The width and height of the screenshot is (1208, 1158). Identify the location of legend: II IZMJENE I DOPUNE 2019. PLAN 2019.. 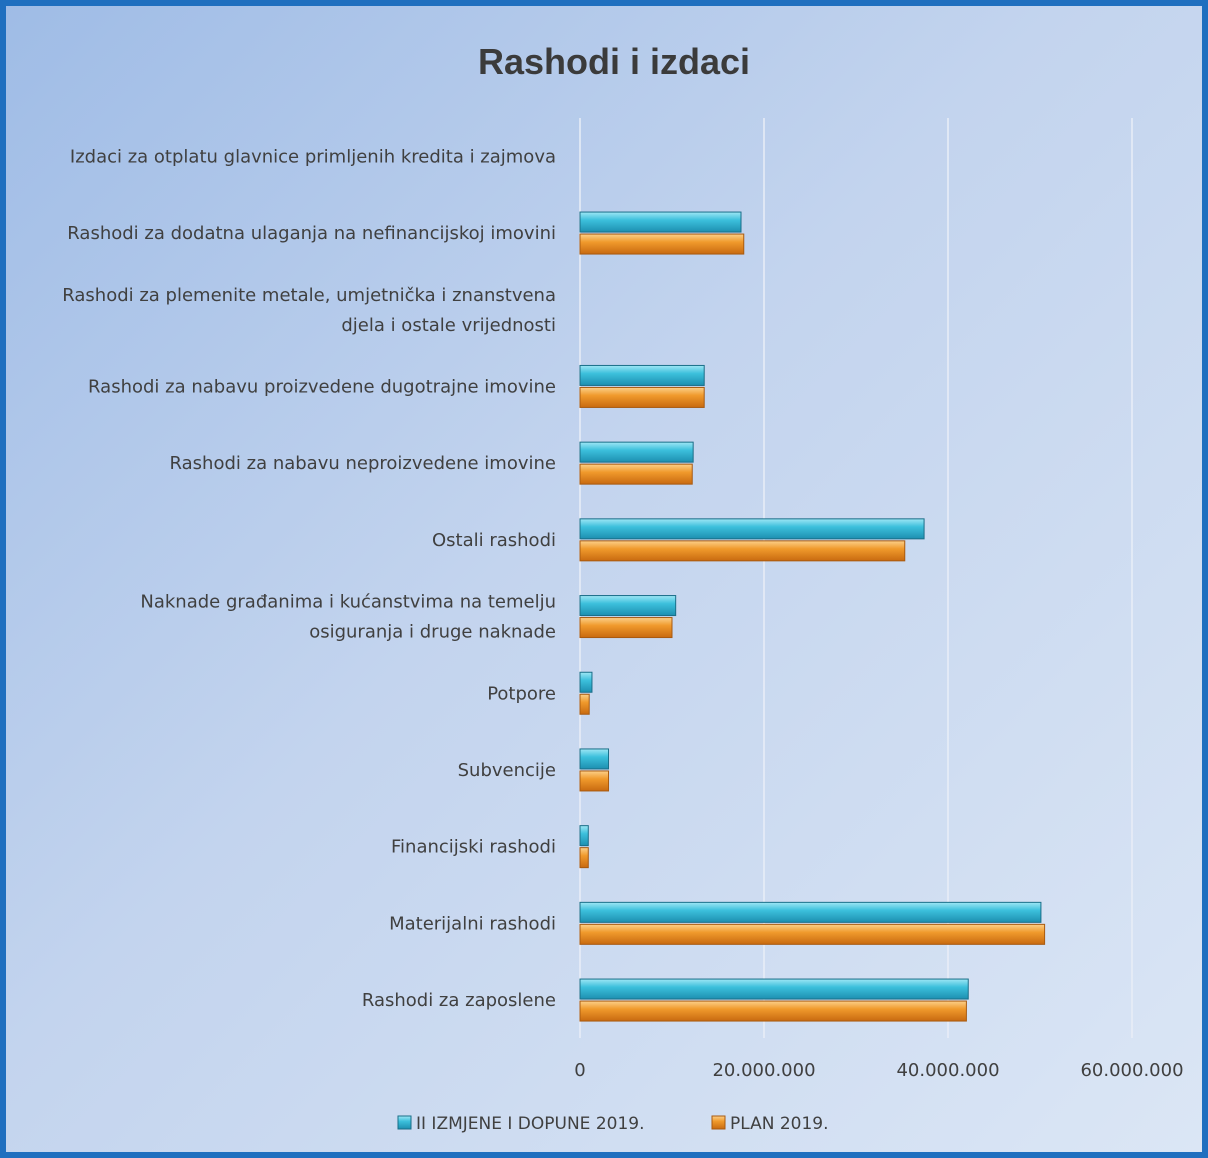
(613, 1124).